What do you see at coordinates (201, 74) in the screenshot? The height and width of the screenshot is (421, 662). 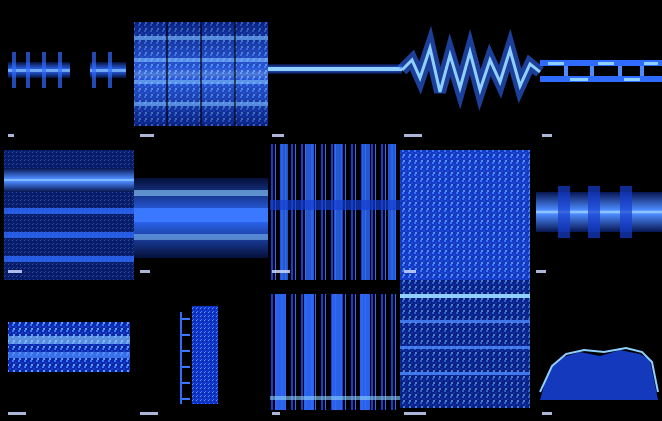 I see `tile-r1c2` at bounding box center [201, 74].